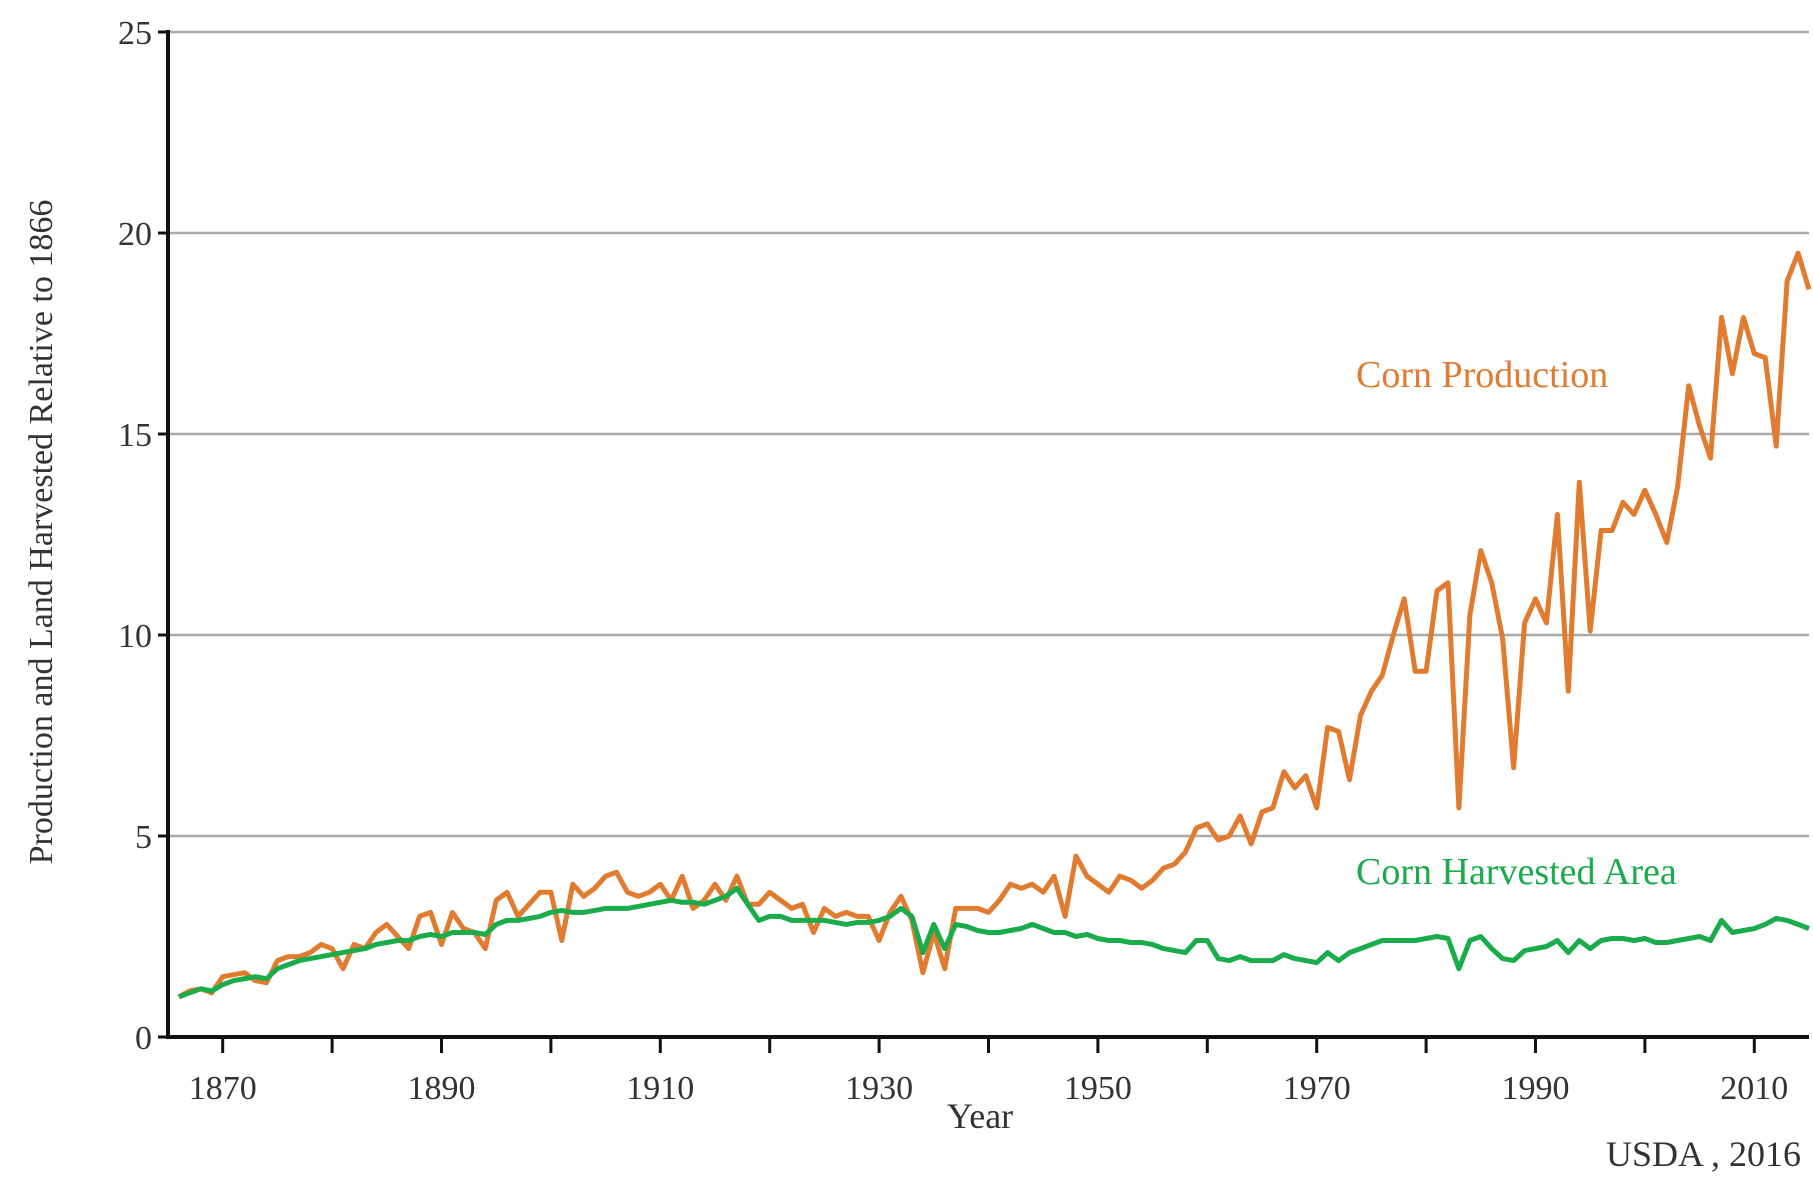 The image size is (1813, 1181). Describe the element at coordinates (1098, 1088) in the screenshot. I see `x-tick-label: 1950` at that location.